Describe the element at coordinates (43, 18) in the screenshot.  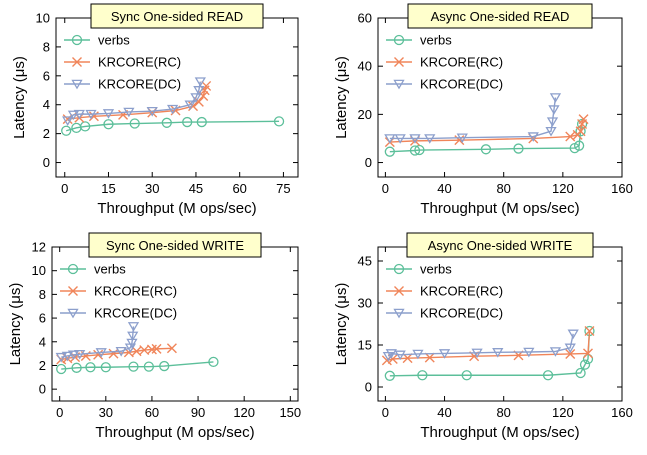
I see `y-tick-label: 10` at that location.